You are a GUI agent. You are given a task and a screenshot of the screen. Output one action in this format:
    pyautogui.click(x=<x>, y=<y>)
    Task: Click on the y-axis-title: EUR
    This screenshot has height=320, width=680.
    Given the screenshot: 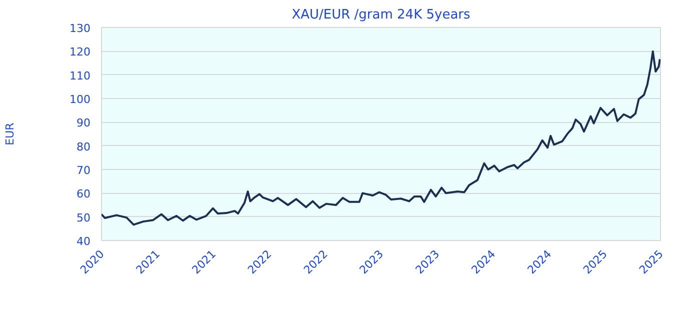 What is the action you would take?
    pyautogui.click(x=10, y=134)
    